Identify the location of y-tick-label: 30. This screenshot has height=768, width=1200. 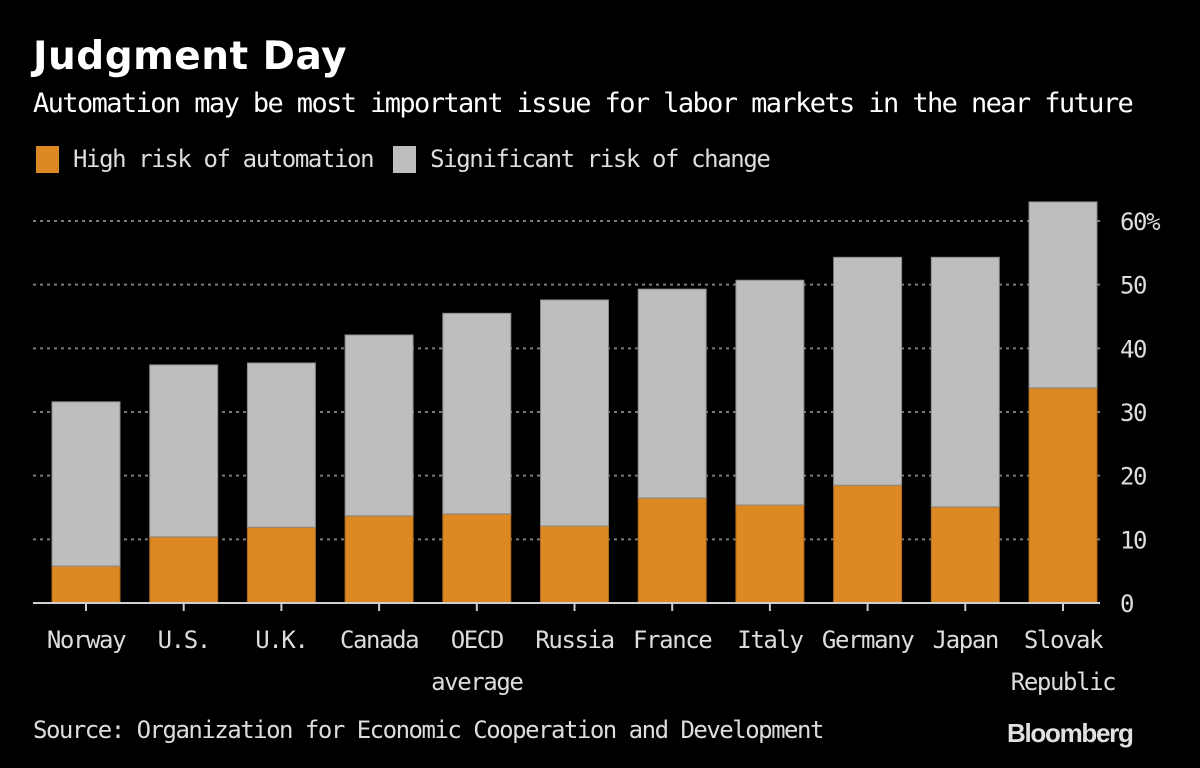
(1133, 413).